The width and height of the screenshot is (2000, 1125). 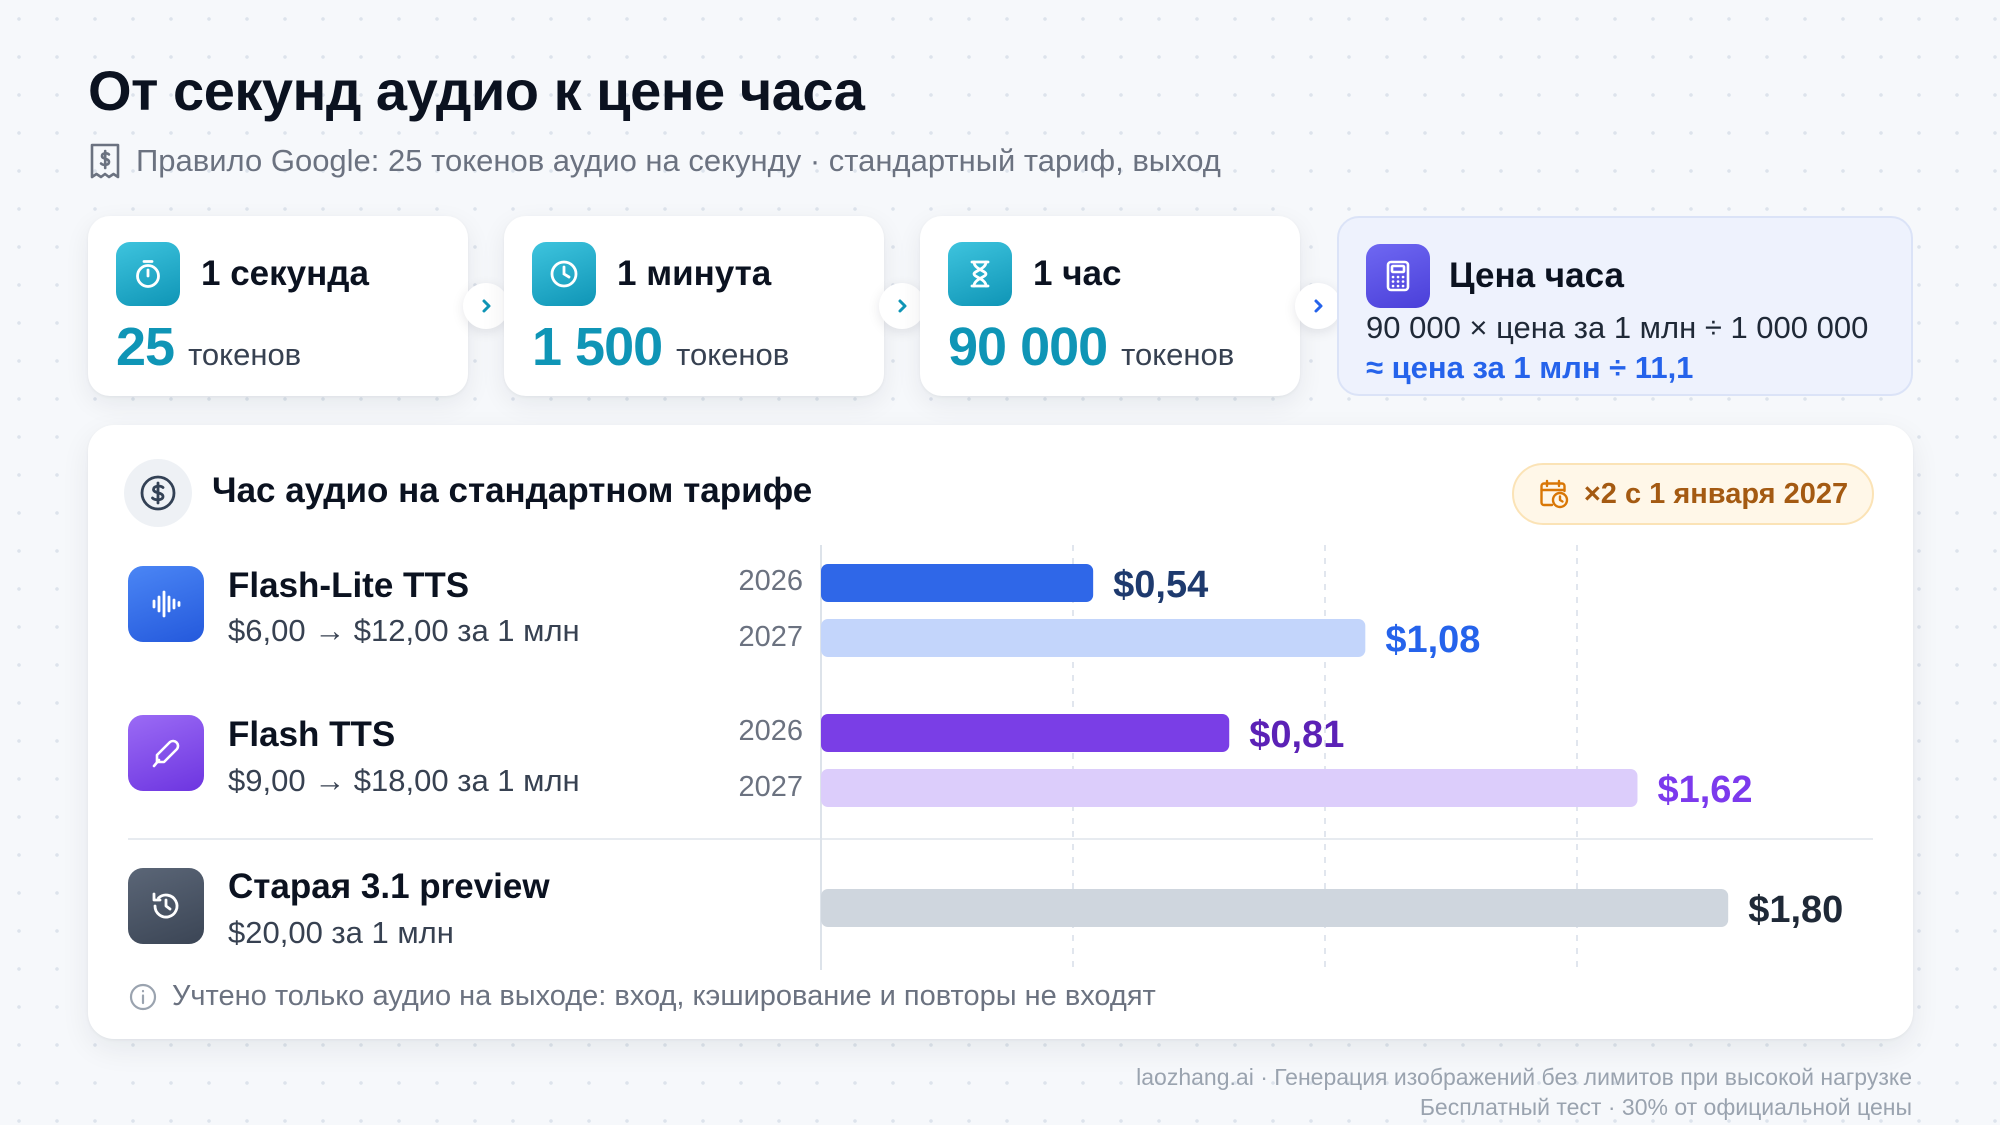 What do you see at coordinates (349, 585) in the screenshot?
I see `model-name: Flash-Lite TTS` at bounding box center [349, 585].